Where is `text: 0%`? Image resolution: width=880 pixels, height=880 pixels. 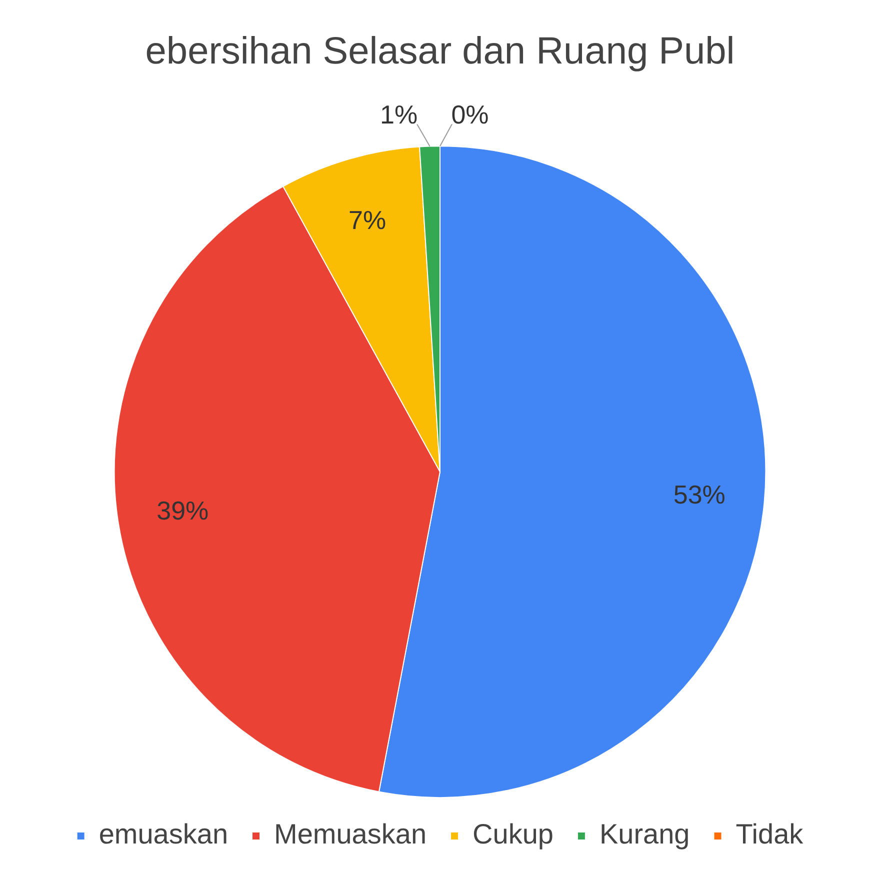 text: 0% is located at coordinates (470, 114).